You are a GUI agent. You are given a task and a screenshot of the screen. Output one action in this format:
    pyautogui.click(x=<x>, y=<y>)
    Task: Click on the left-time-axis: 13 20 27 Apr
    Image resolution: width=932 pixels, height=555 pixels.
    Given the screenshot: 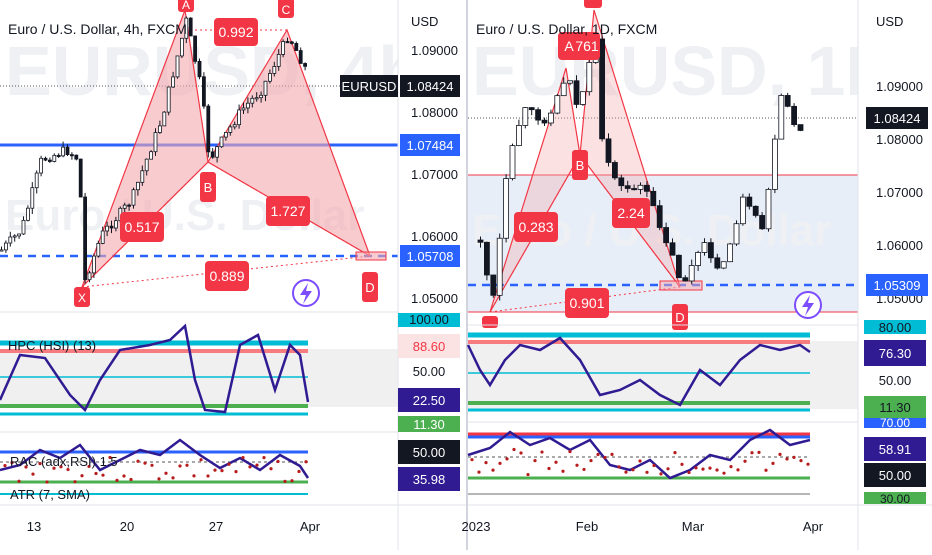 What is the action you would take?
    pyautogui.click(x=174, y=526)
    